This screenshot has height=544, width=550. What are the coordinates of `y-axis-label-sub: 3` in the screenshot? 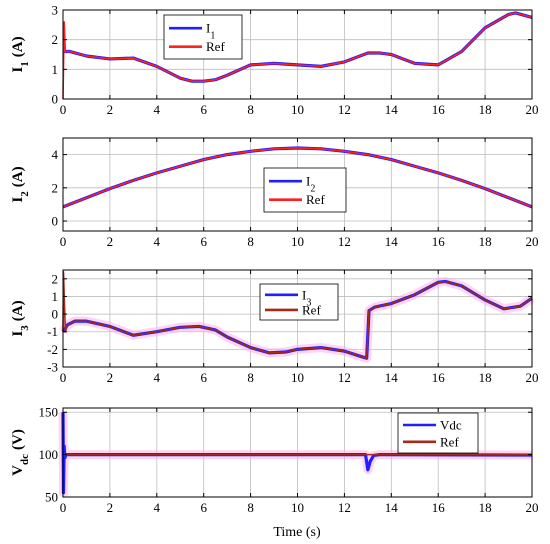 It's located at (25, 328).